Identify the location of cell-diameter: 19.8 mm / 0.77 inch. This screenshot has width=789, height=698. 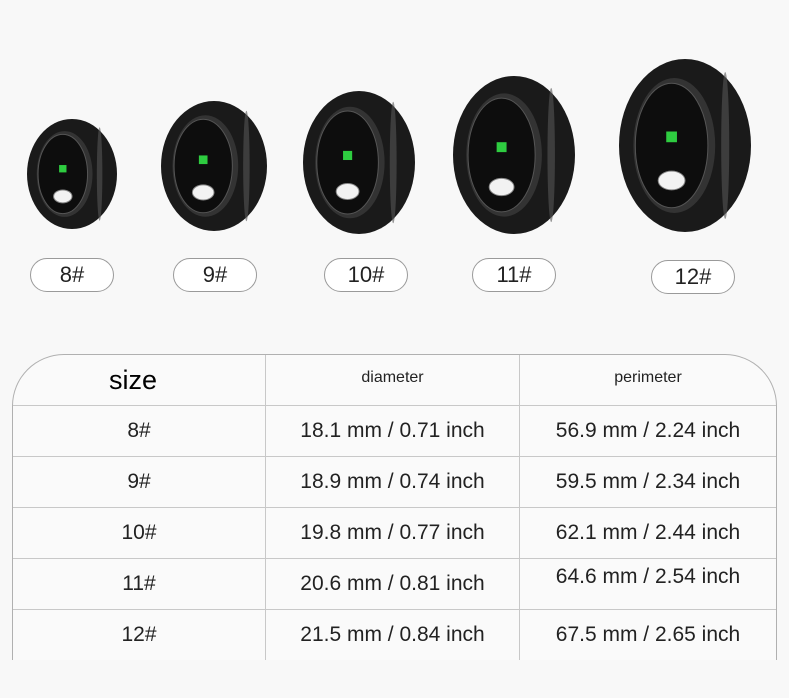
(393, 533).